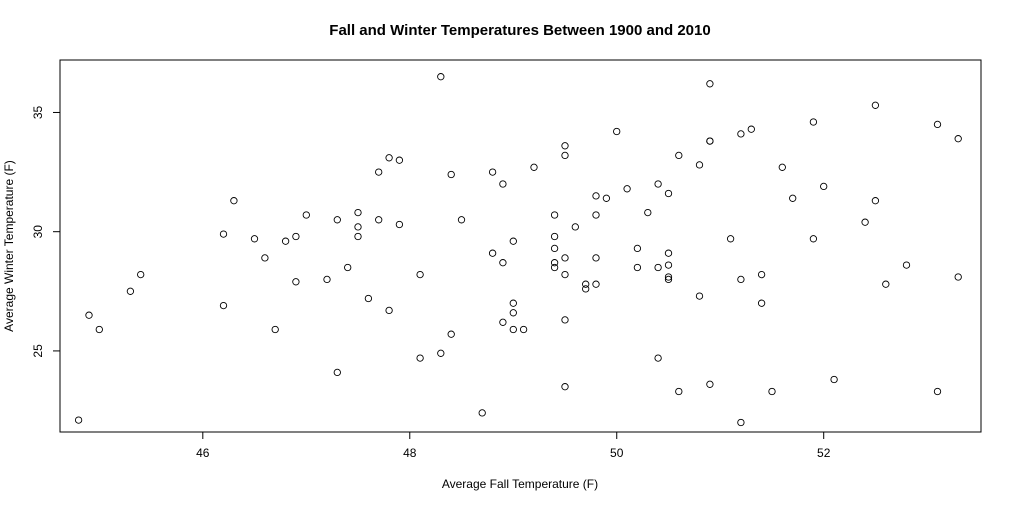  I want to click on x-tick-label: 46, so click(203, 453).